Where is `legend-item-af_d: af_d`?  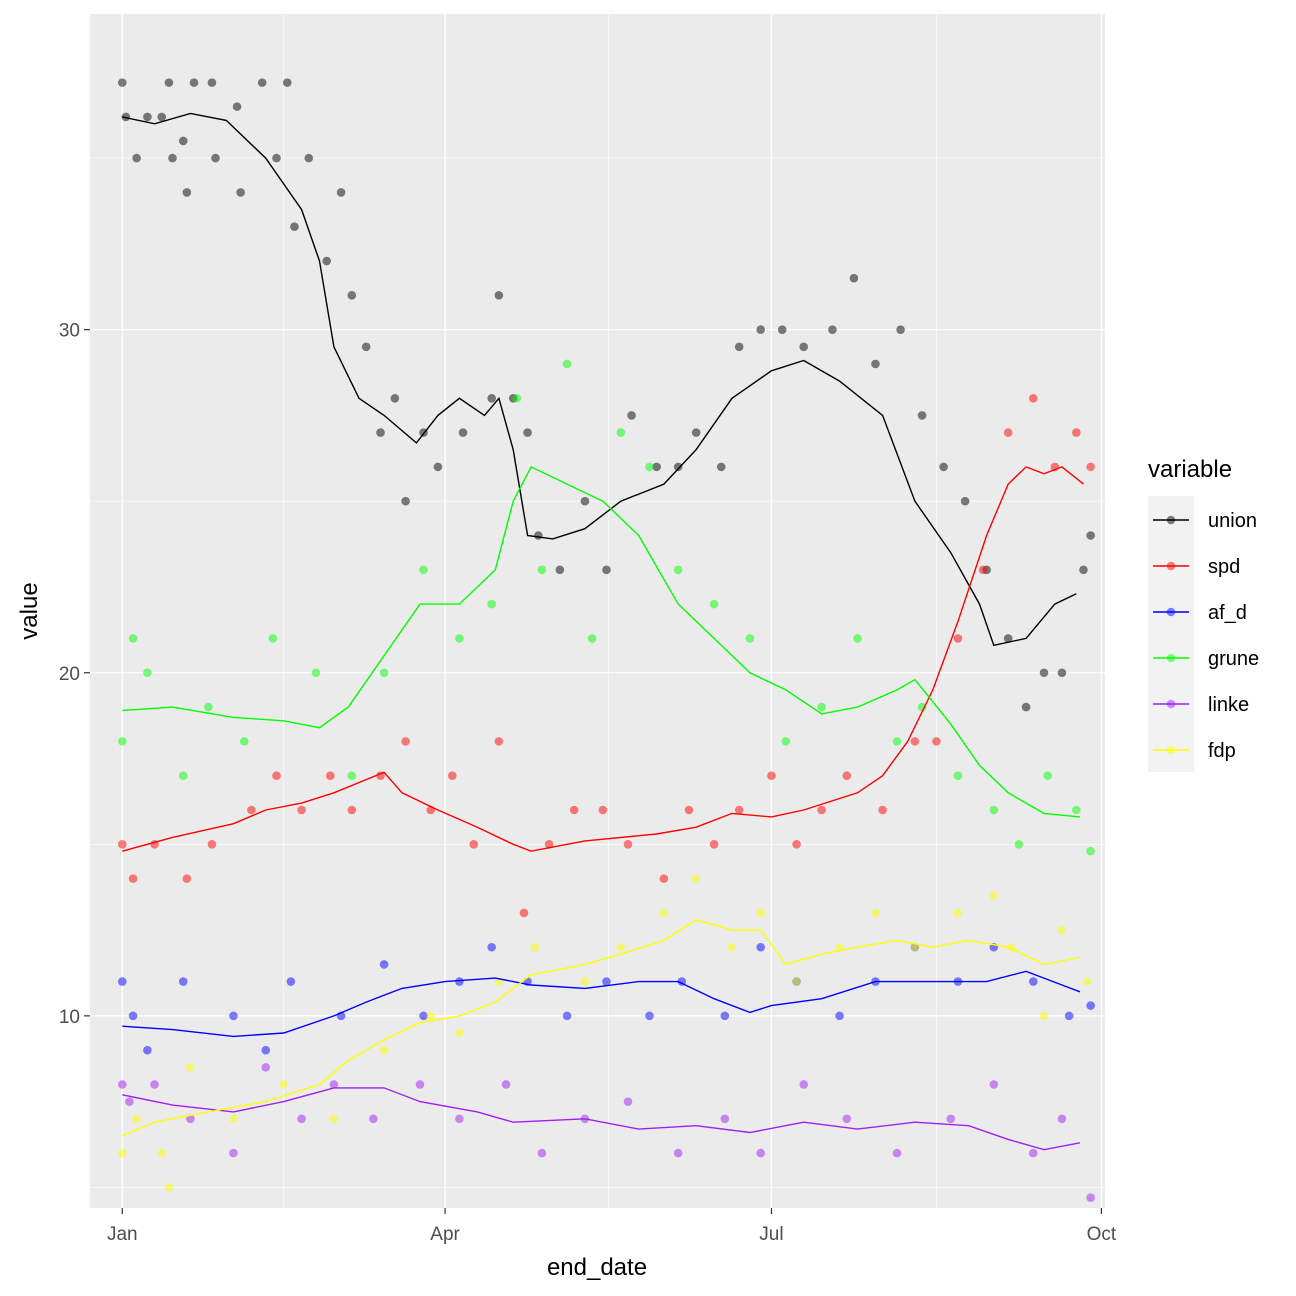 legend-item-af_d: af_d is located at coordinates (1200, 613).